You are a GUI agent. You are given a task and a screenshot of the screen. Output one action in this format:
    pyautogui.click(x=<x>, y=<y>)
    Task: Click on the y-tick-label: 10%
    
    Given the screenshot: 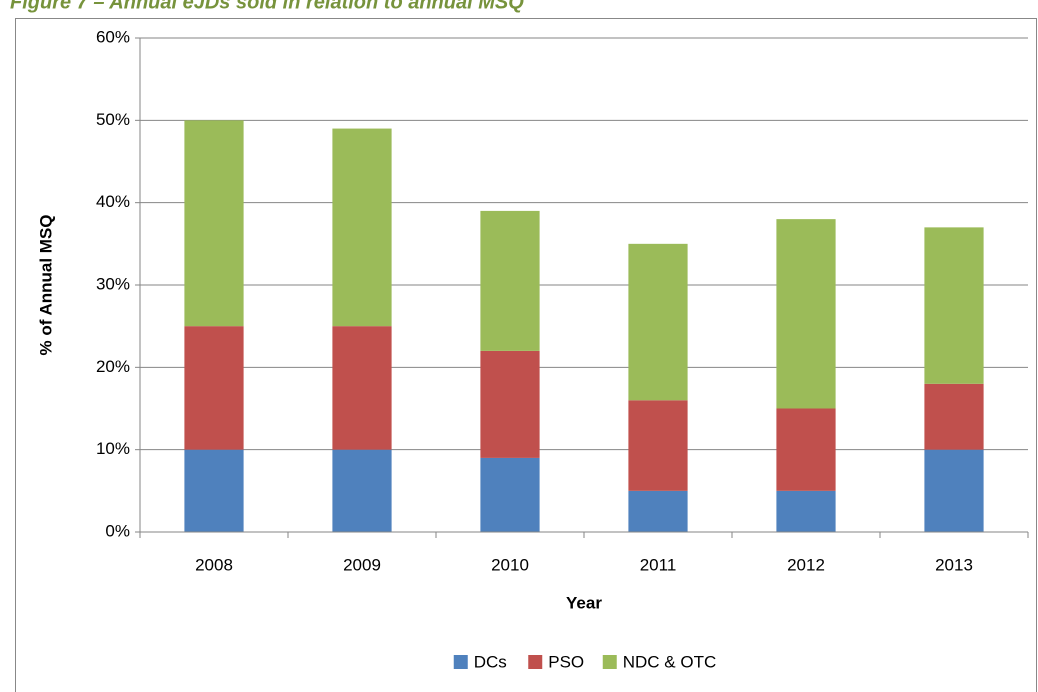 What is the action you would take?
    pyautogui.click(x=113, y=448)
    